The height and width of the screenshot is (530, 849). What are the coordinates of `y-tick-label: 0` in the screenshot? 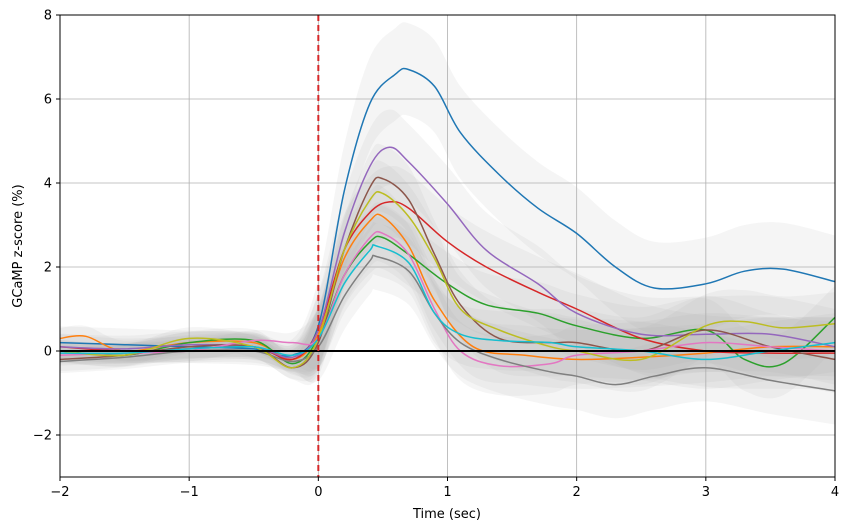 It's located at (48, 352).